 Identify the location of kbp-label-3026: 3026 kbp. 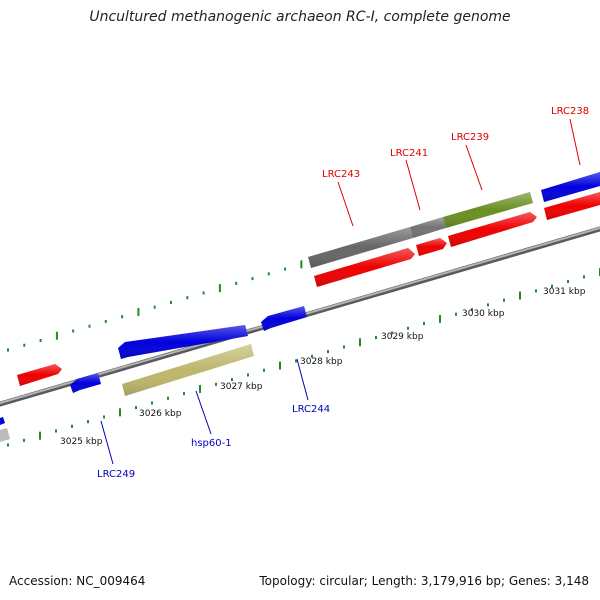
(160, 414).